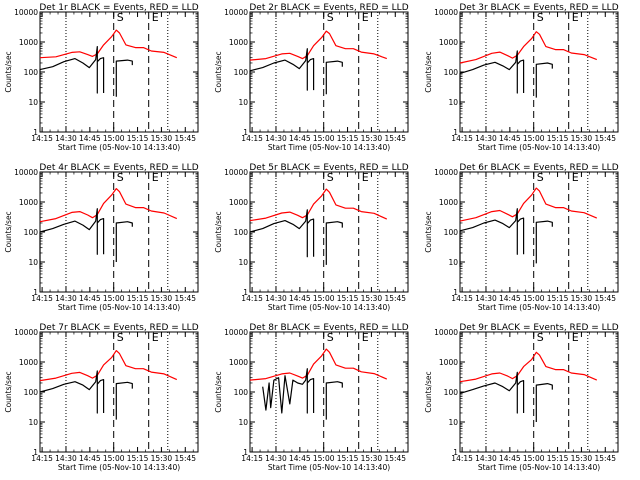  I want to click on panel-title: Det 4r BLACK = Events, RED = LLD, so click(118, 168).